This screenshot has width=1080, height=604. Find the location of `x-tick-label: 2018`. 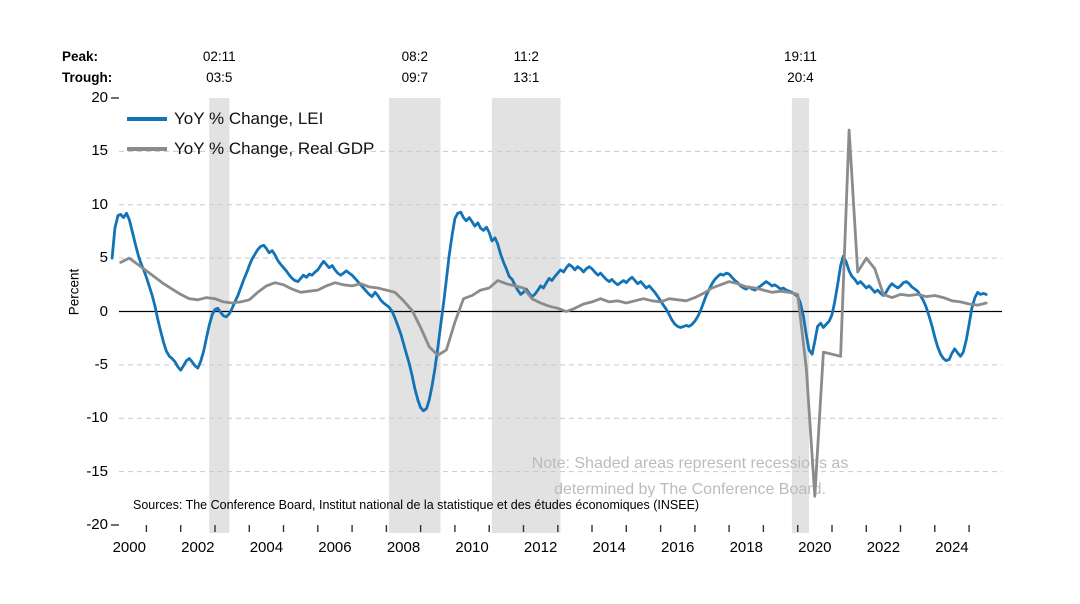

x-tick-label: 2018 is located at coordinates (746, 547).